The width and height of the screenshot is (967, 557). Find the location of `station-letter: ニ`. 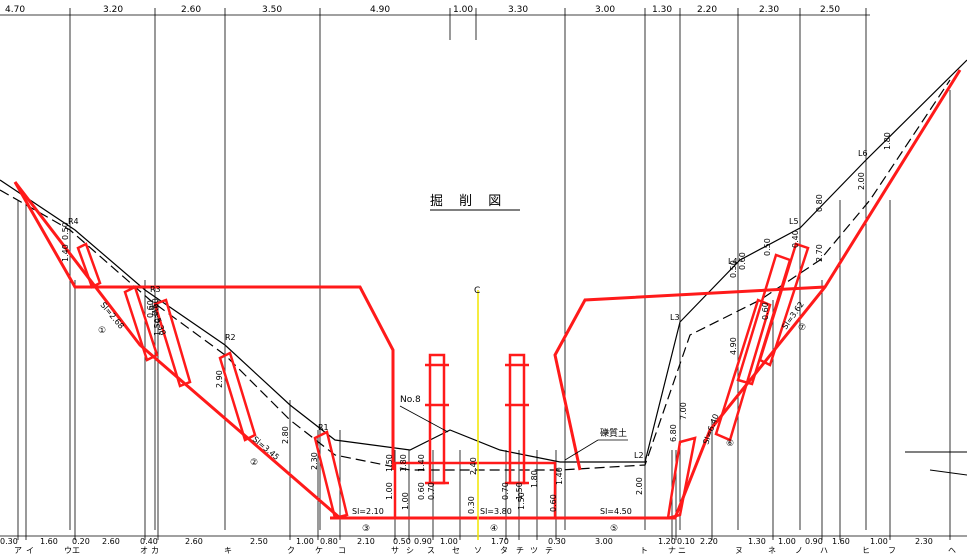

station-letter: ニ is located at coordinates (682, 550).